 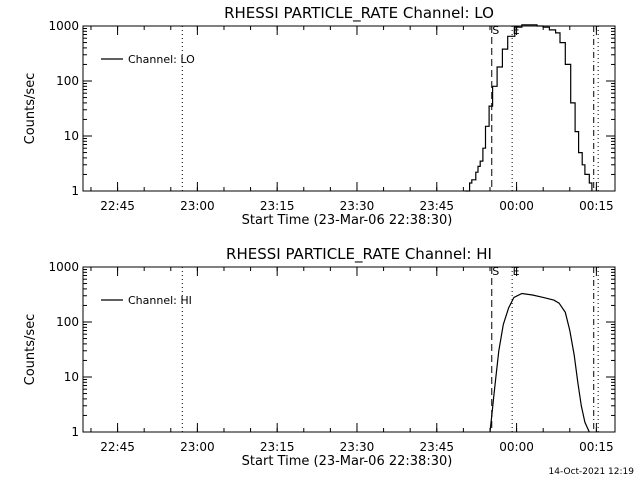 What do you see at coordinates (359, 13) in the screenshot?
I see `chart-title: RHESSI PARTICLE_RATE Channel: LO` at bounding box center [359, 13].